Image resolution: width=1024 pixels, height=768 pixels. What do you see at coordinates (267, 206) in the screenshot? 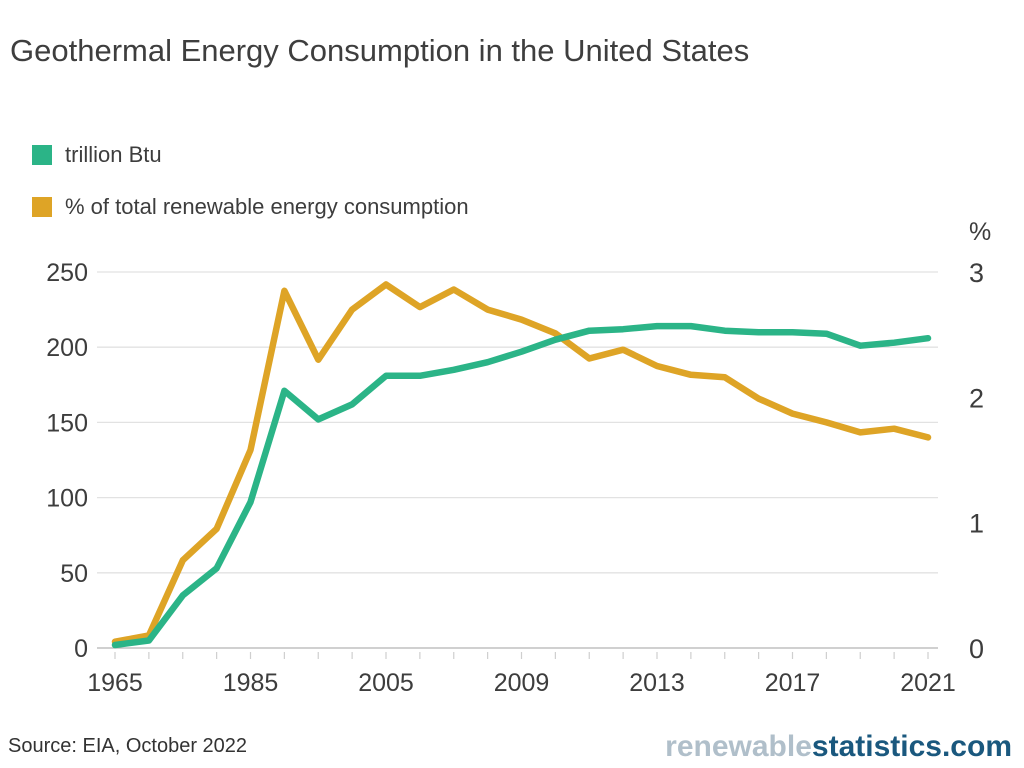
I see `legend-label: % of total renewable energy consumption` at bounding box center [267, 206].